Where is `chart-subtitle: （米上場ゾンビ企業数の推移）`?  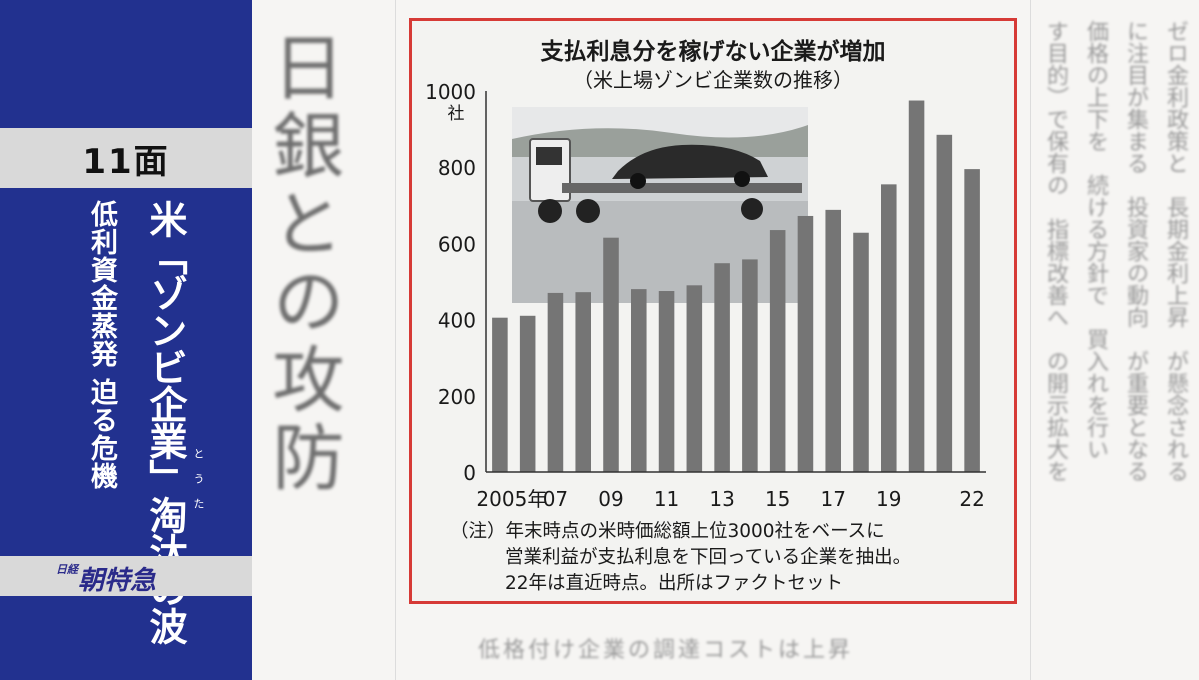
chart-subtitle: （米上場ゾンビ企業数の推移） is located at coordinates (713, 80).